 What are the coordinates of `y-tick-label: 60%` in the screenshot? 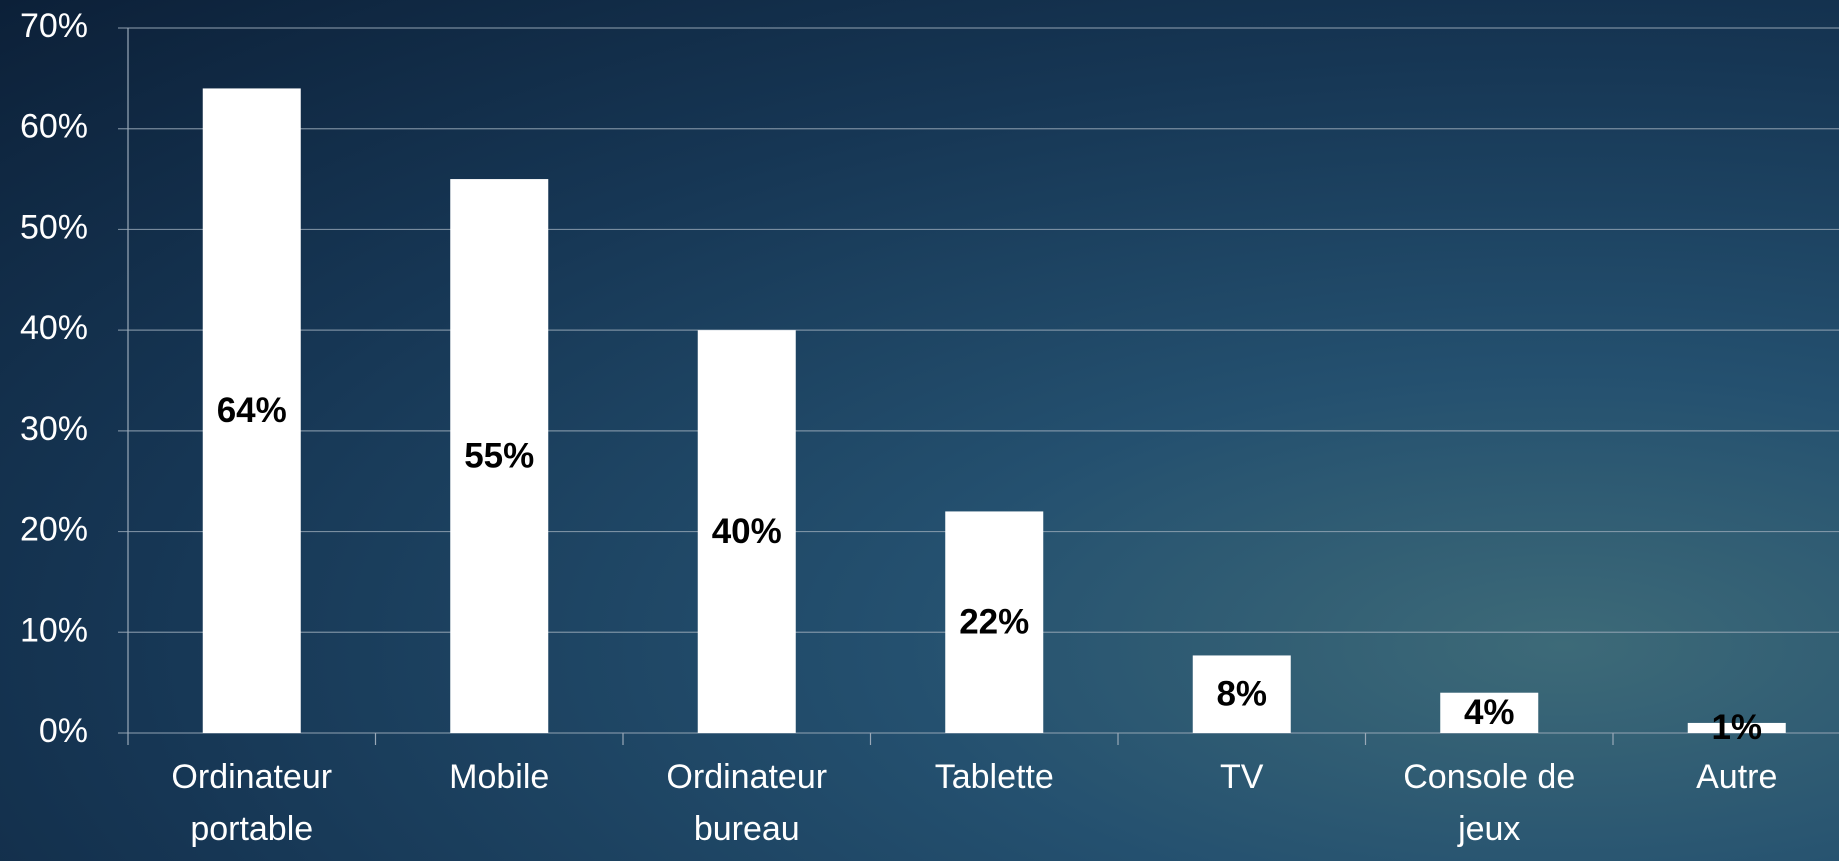 It's located at (54, 127).